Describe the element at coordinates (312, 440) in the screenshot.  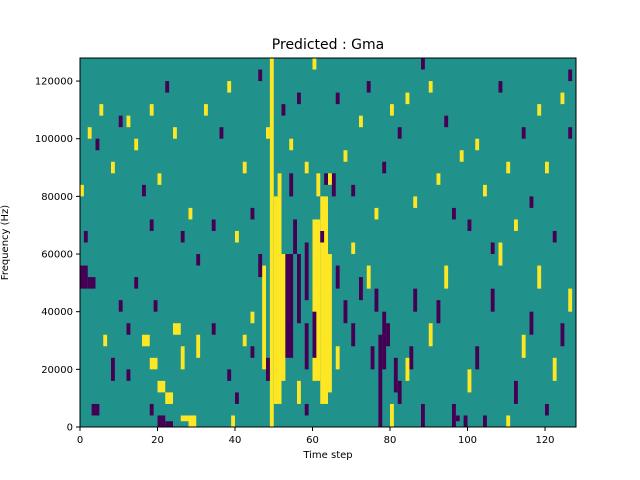
I see `x-tick-label: 60` at that location.